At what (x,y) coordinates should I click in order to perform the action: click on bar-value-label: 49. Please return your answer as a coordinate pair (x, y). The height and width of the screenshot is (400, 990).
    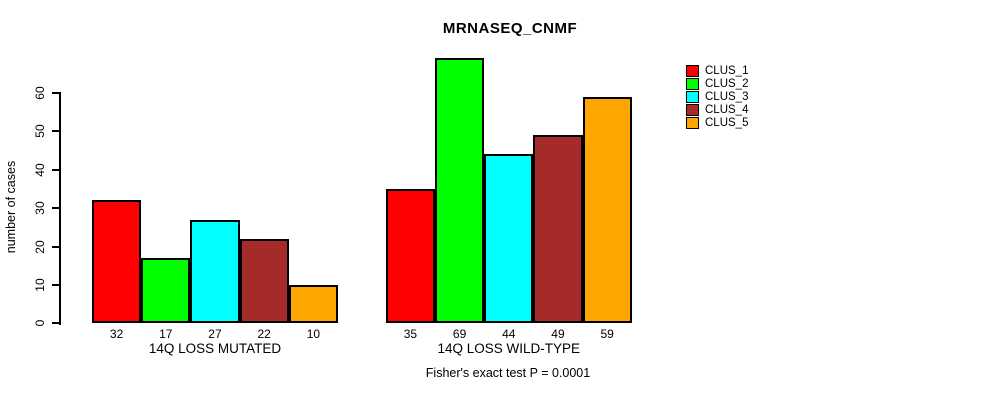
    Looking at the image, I should click on (558, 334).